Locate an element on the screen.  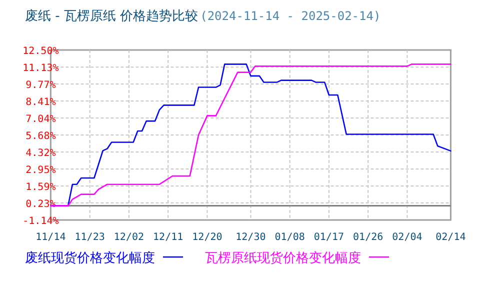
y-tick-label: 12.50% is located at coordinates (40, 51).